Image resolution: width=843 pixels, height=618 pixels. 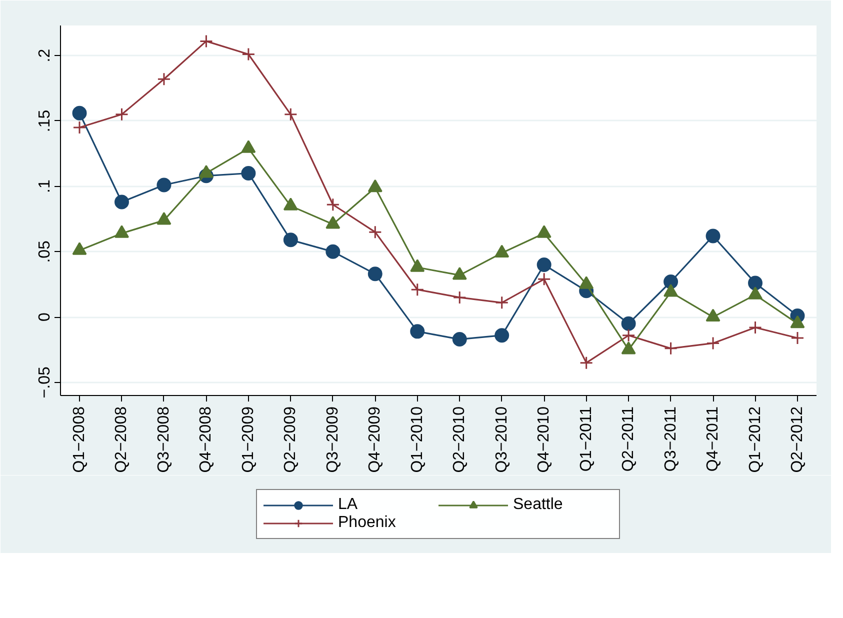 I want to click on legend-label: Phoenix, so click(x=367, y=523).